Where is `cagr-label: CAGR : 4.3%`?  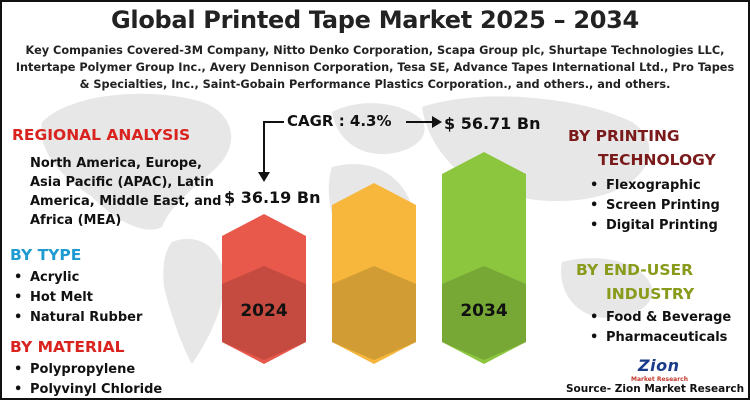
cagr-label: CAGR : 4.3% is located at coordinates (339, 121).